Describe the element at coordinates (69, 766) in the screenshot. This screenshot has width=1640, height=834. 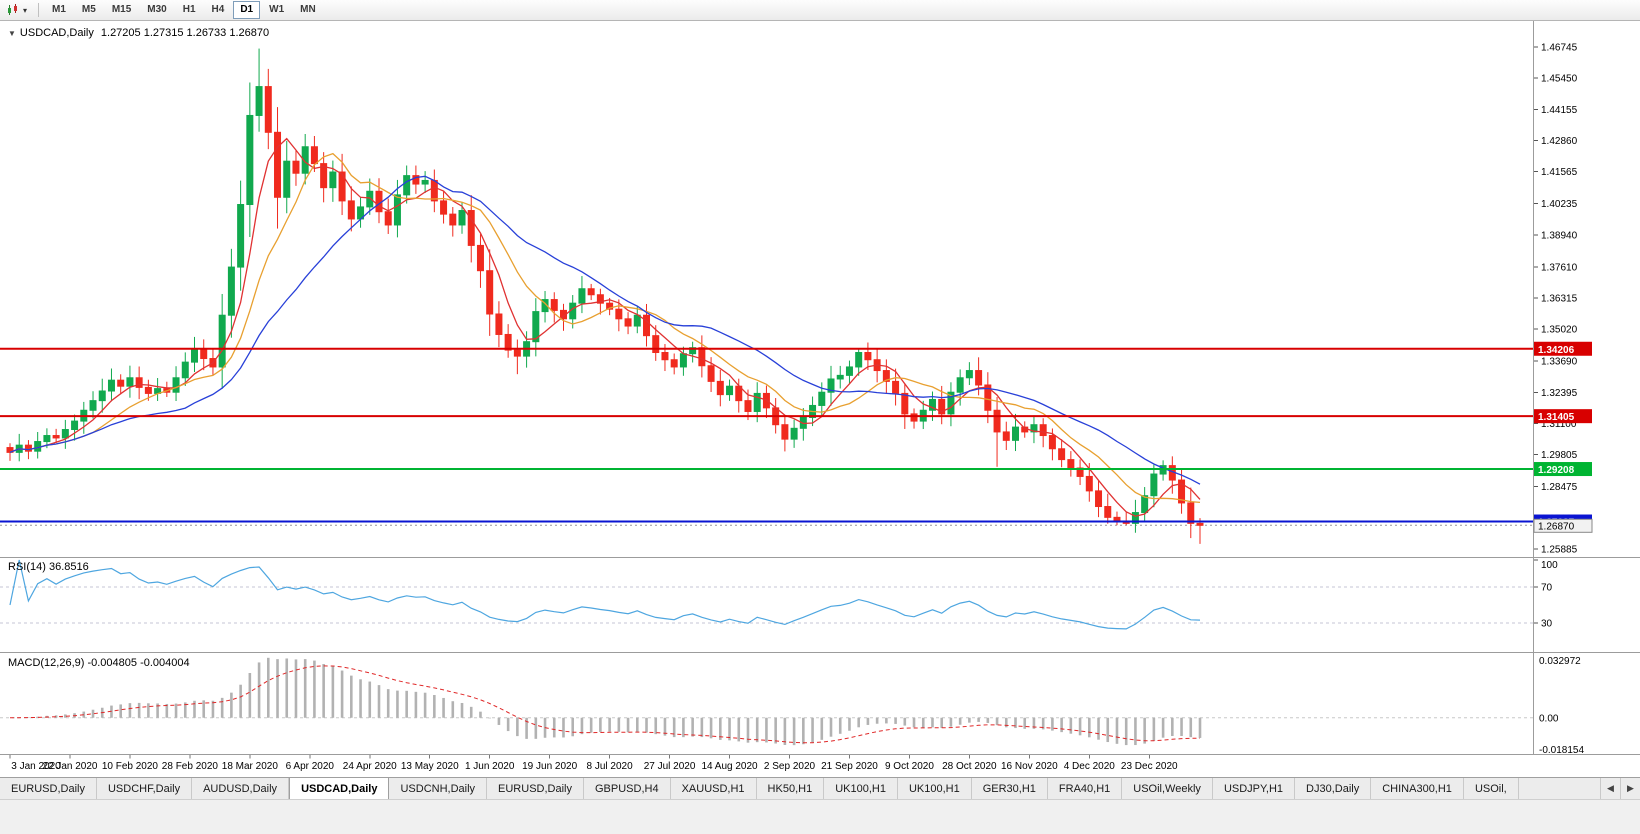
I see `svg-text: 22 Jan 2020` at that location.